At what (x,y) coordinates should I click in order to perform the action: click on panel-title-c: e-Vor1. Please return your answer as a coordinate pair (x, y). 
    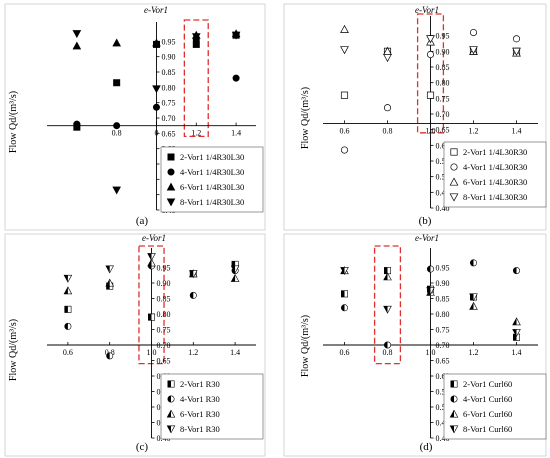
    Looking at the image, I should click on (154, 238).